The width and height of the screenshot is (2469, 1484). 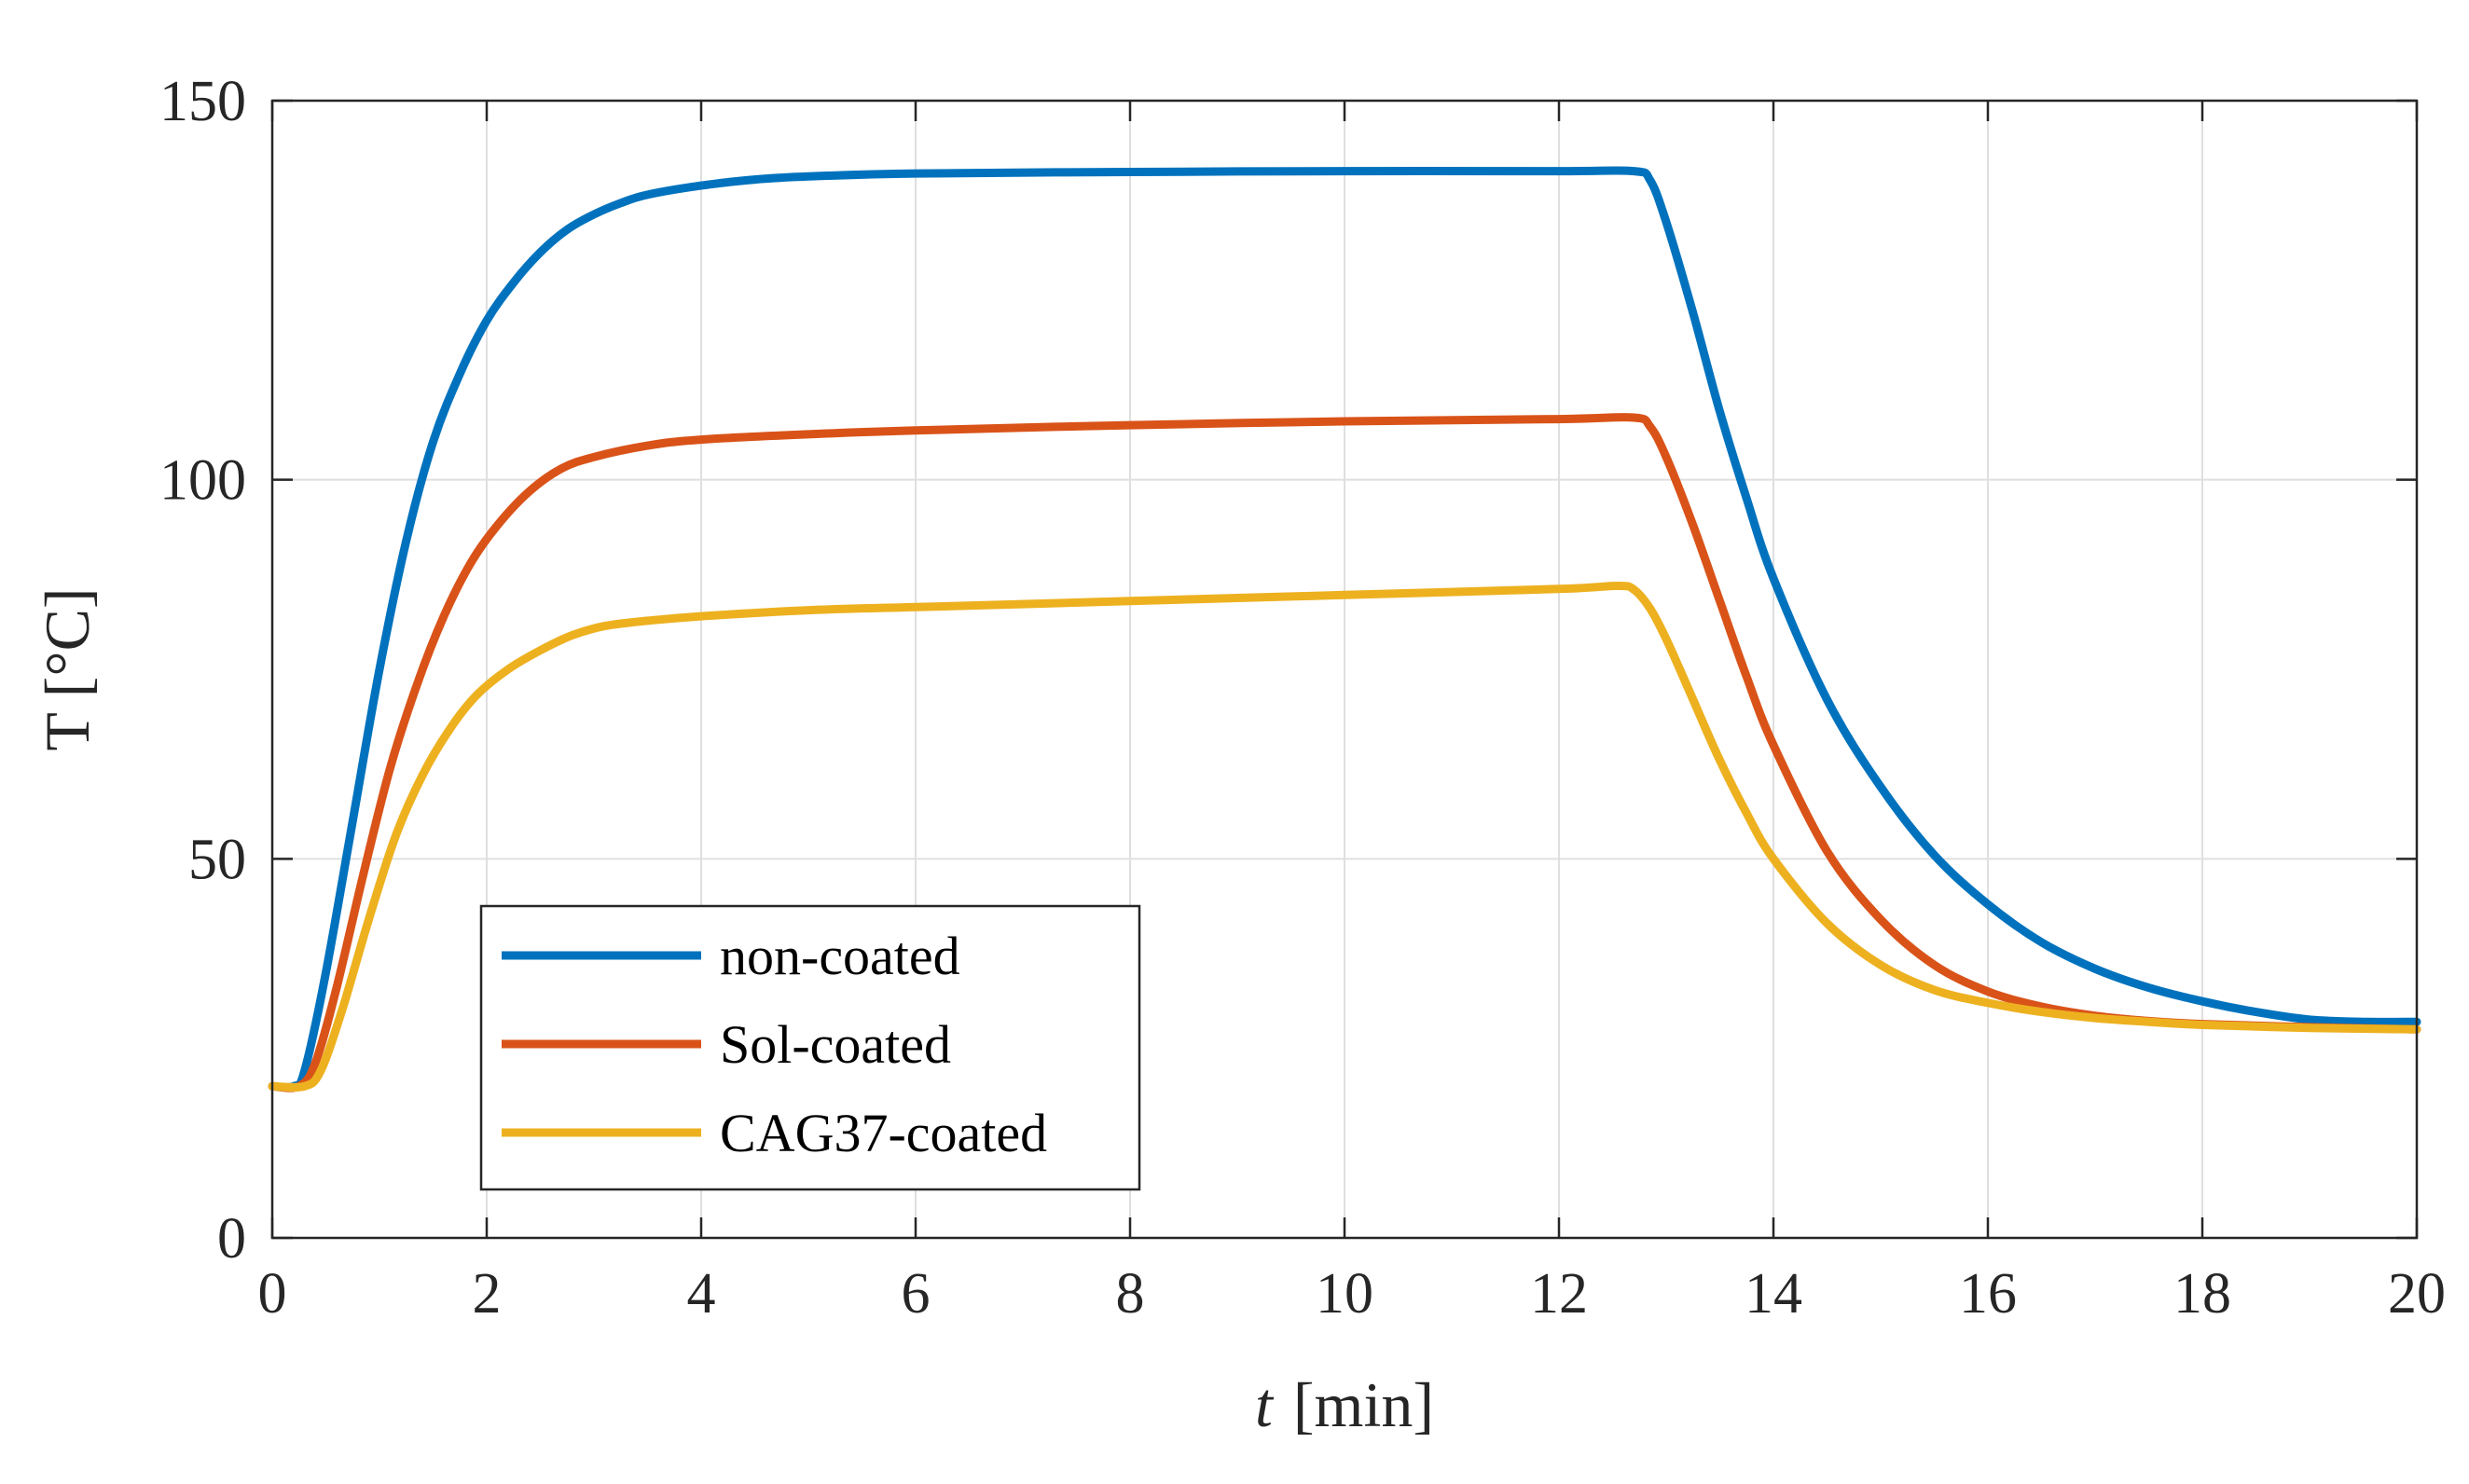 What do you see at coordinates (272, 1294) in the screenshot?
I see `x-tick-label: 0` at bounding box center [272, 1294].